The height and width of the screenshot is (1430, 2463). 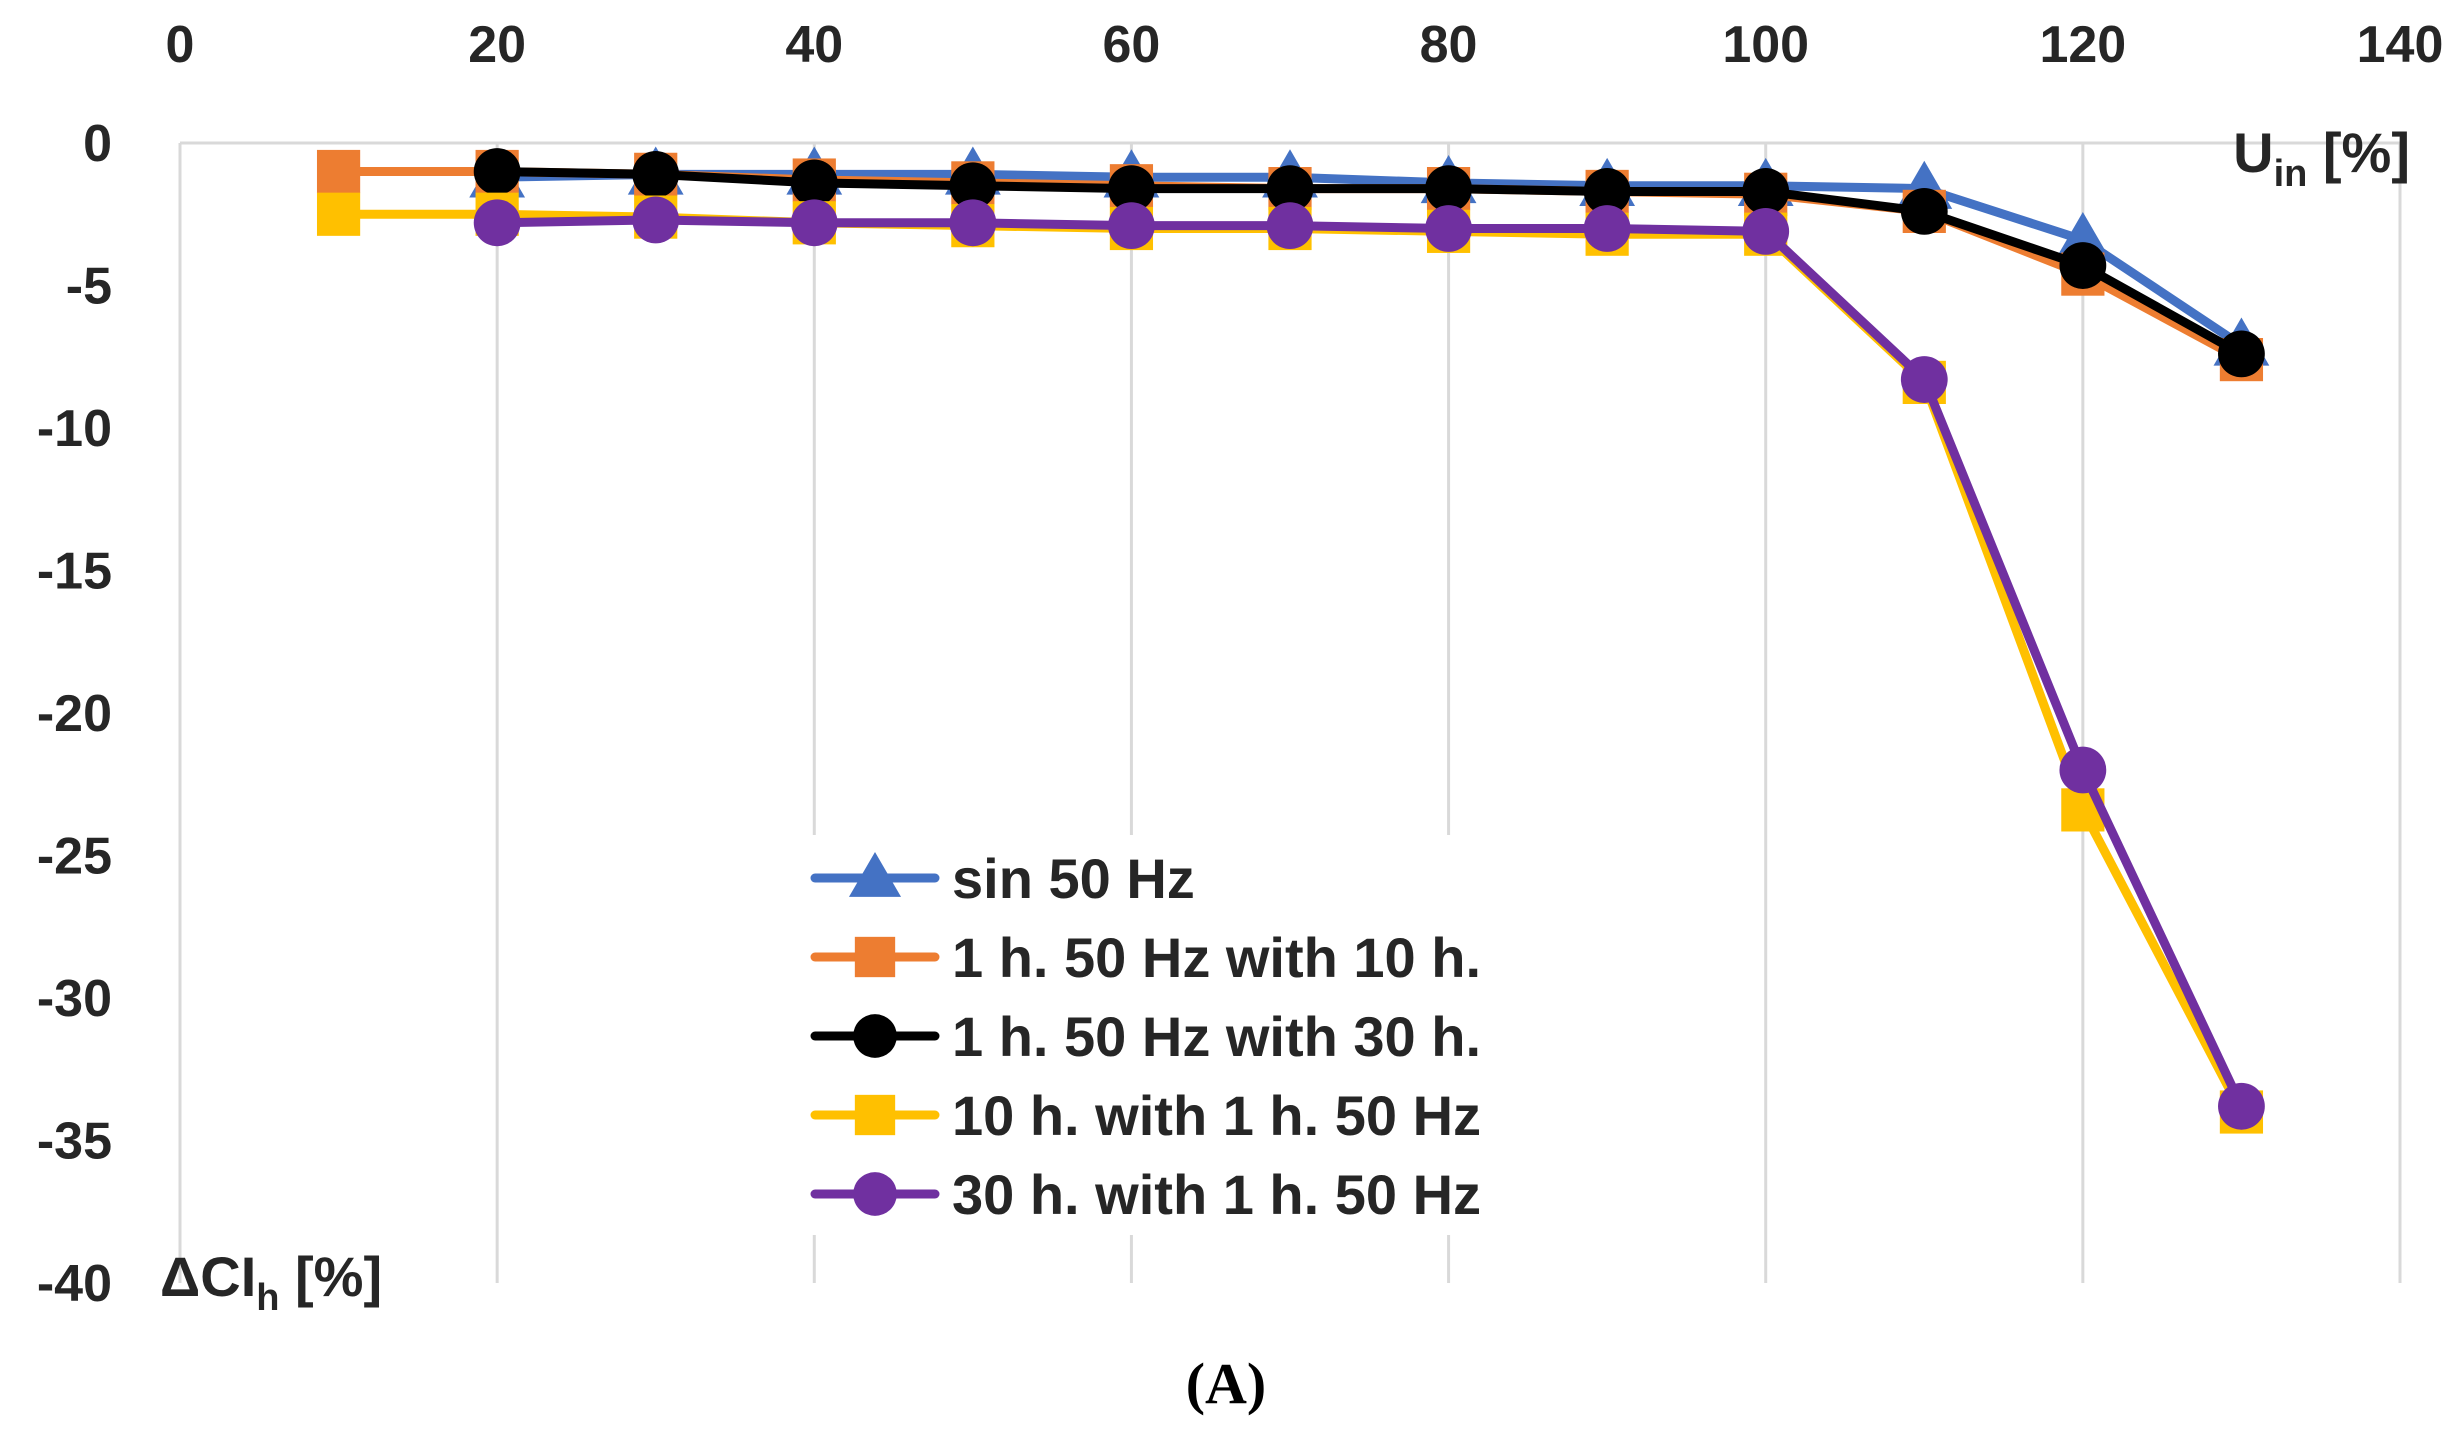 I want to click on legend-label: 10 h. with 1 h. 50 Hz, so click(x=1216, y=1115).